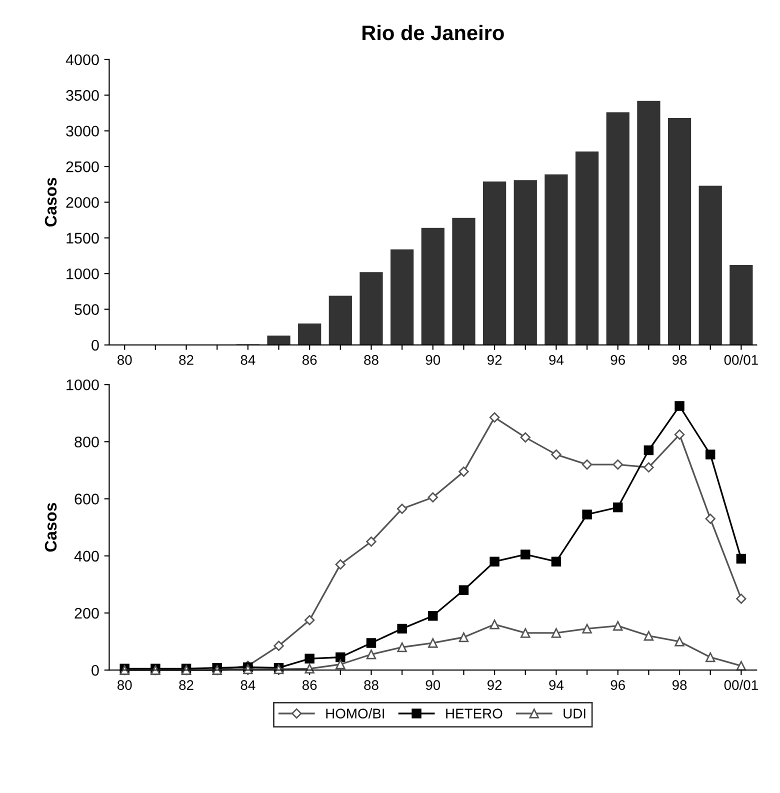 The image size is (780, 793). Describe the element at coordinates (82, 60) in the screenshot. I see `y-tick-label: 4000` at that location.